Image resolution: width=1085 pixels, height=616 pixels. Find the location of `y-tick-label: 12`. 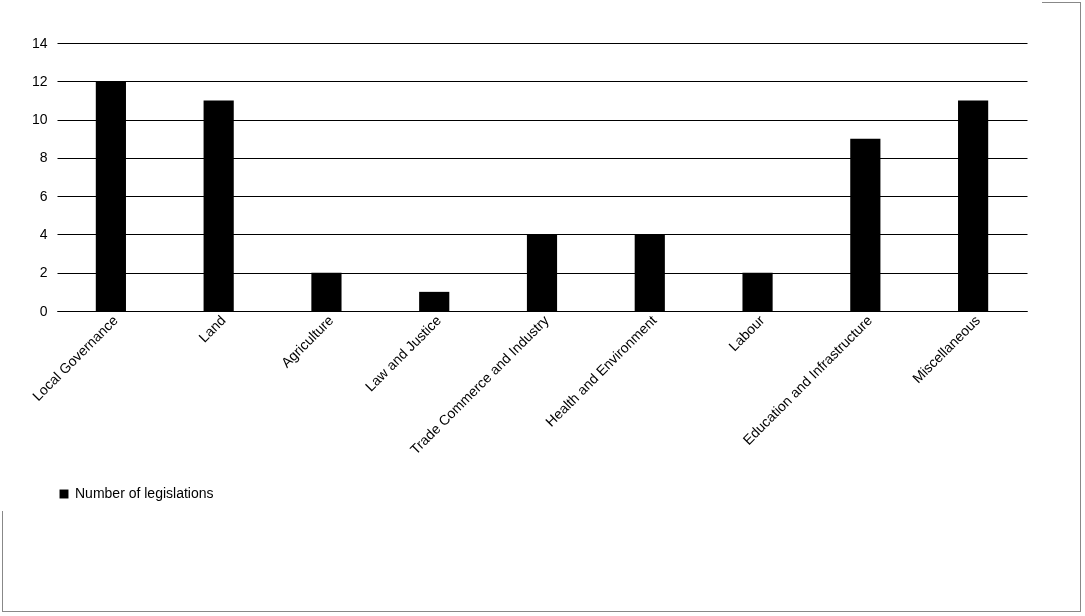

y-tick-label: 12 is located at coordinates (39, 80).